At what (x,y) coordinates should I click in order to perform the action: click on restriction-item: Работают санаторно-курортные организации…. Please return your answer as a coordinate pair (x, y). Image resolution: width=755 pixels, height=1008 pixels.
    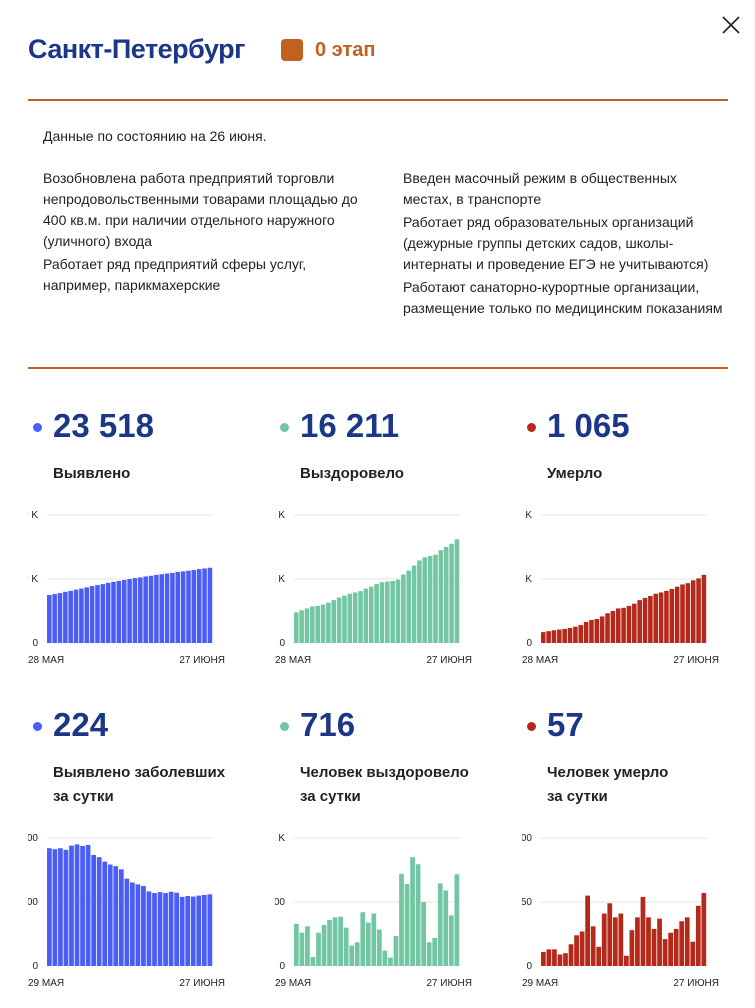
    Looking at the image, I should click on (563, 297).